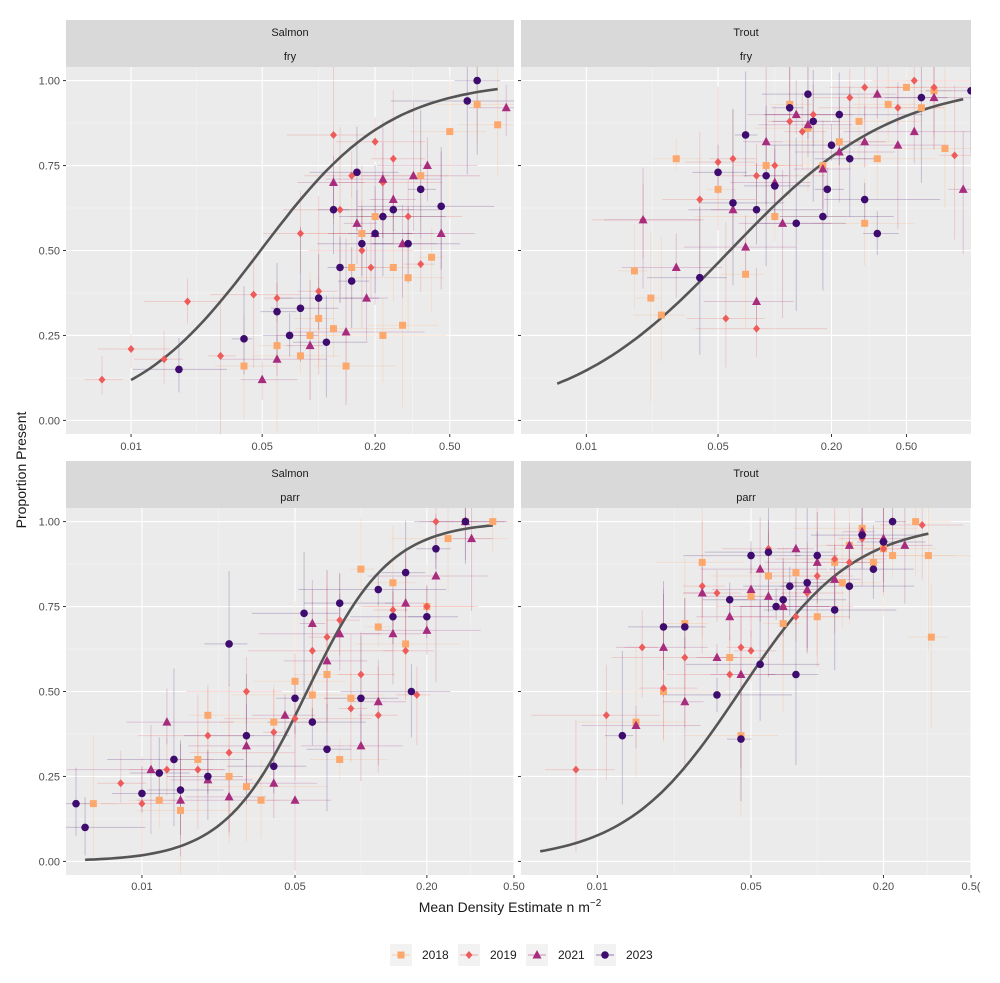 This screenshot has width=1000, height=983. What do you see at coordinates (503, 955) in the screenshot?
I see `legend-label: 2019` at bounding box center [503, 955].